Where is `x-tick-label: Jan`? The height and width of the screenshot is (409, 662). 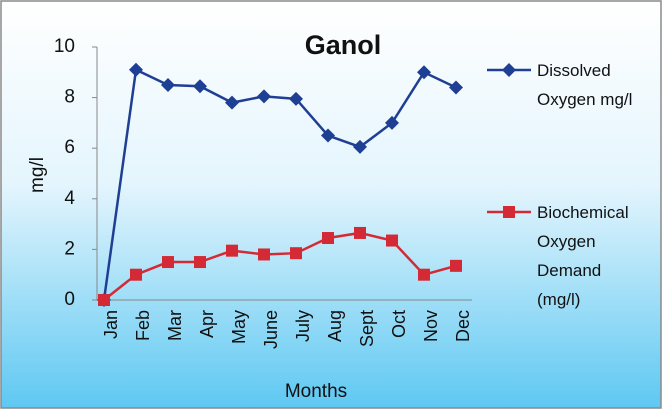 x-tick-label: Jan is located at coordinates (111, 324).